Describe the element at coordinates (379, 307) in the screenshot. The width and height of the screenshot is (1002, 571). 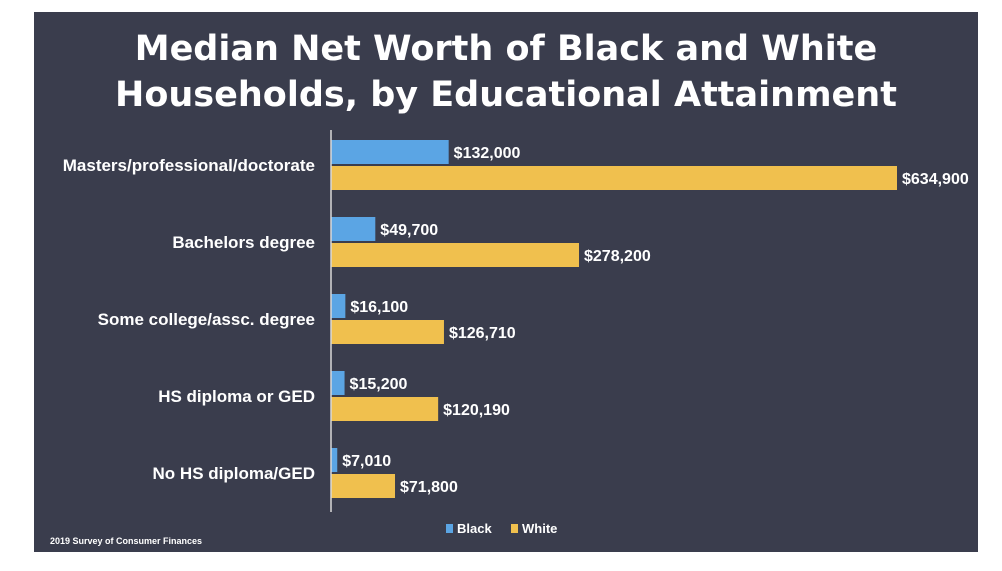
I see `value-label-black-some-college-assc-degree: $16,100` at that location.